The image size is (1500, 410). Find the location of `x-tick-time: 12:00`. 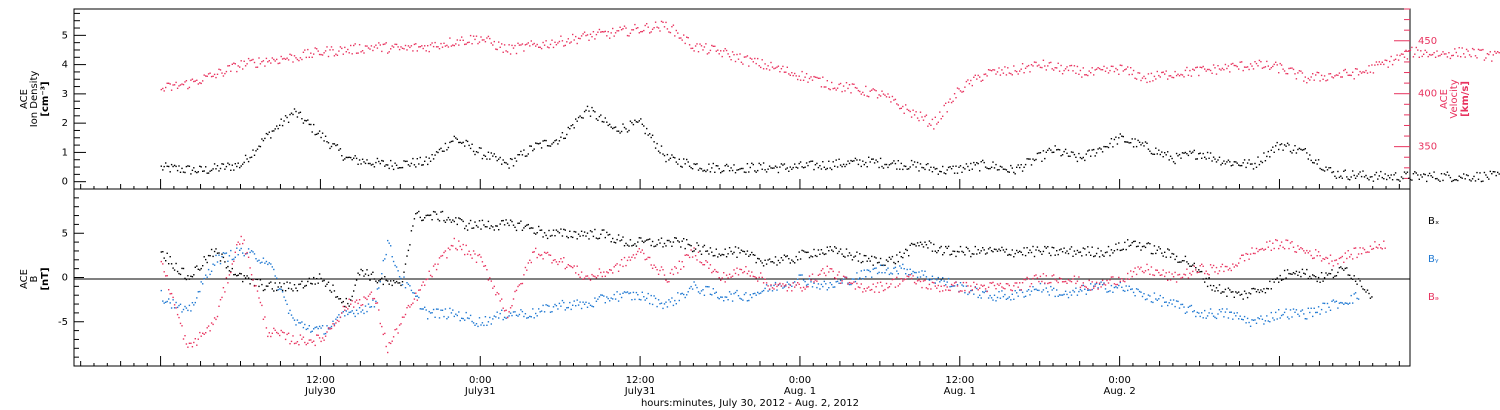

x-tick-time: 12:00 is located at coordinates (640, 380).